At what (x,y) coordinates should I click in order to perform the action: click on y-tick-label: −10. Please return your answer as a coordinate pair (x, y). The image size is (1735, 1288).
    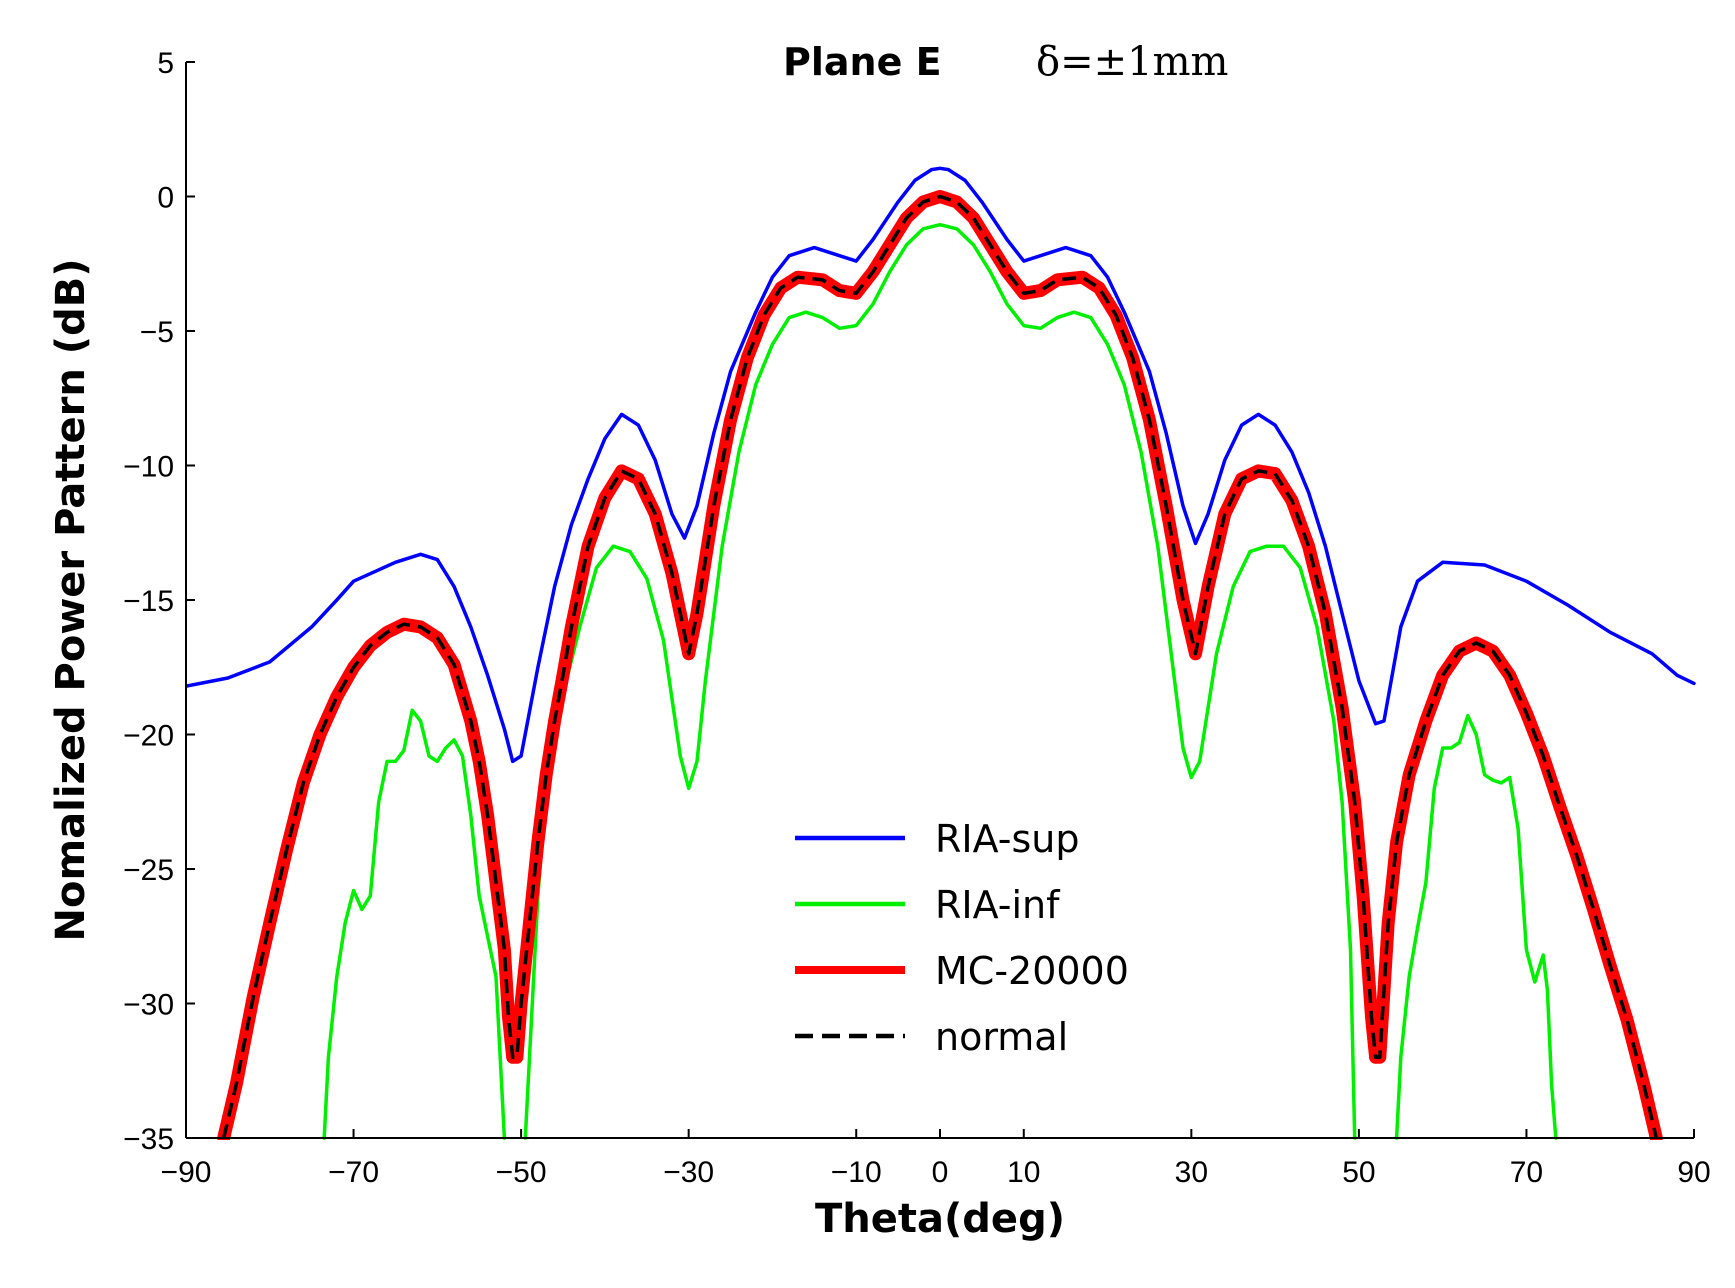
    Looking at the image, I should click on (148, 467).